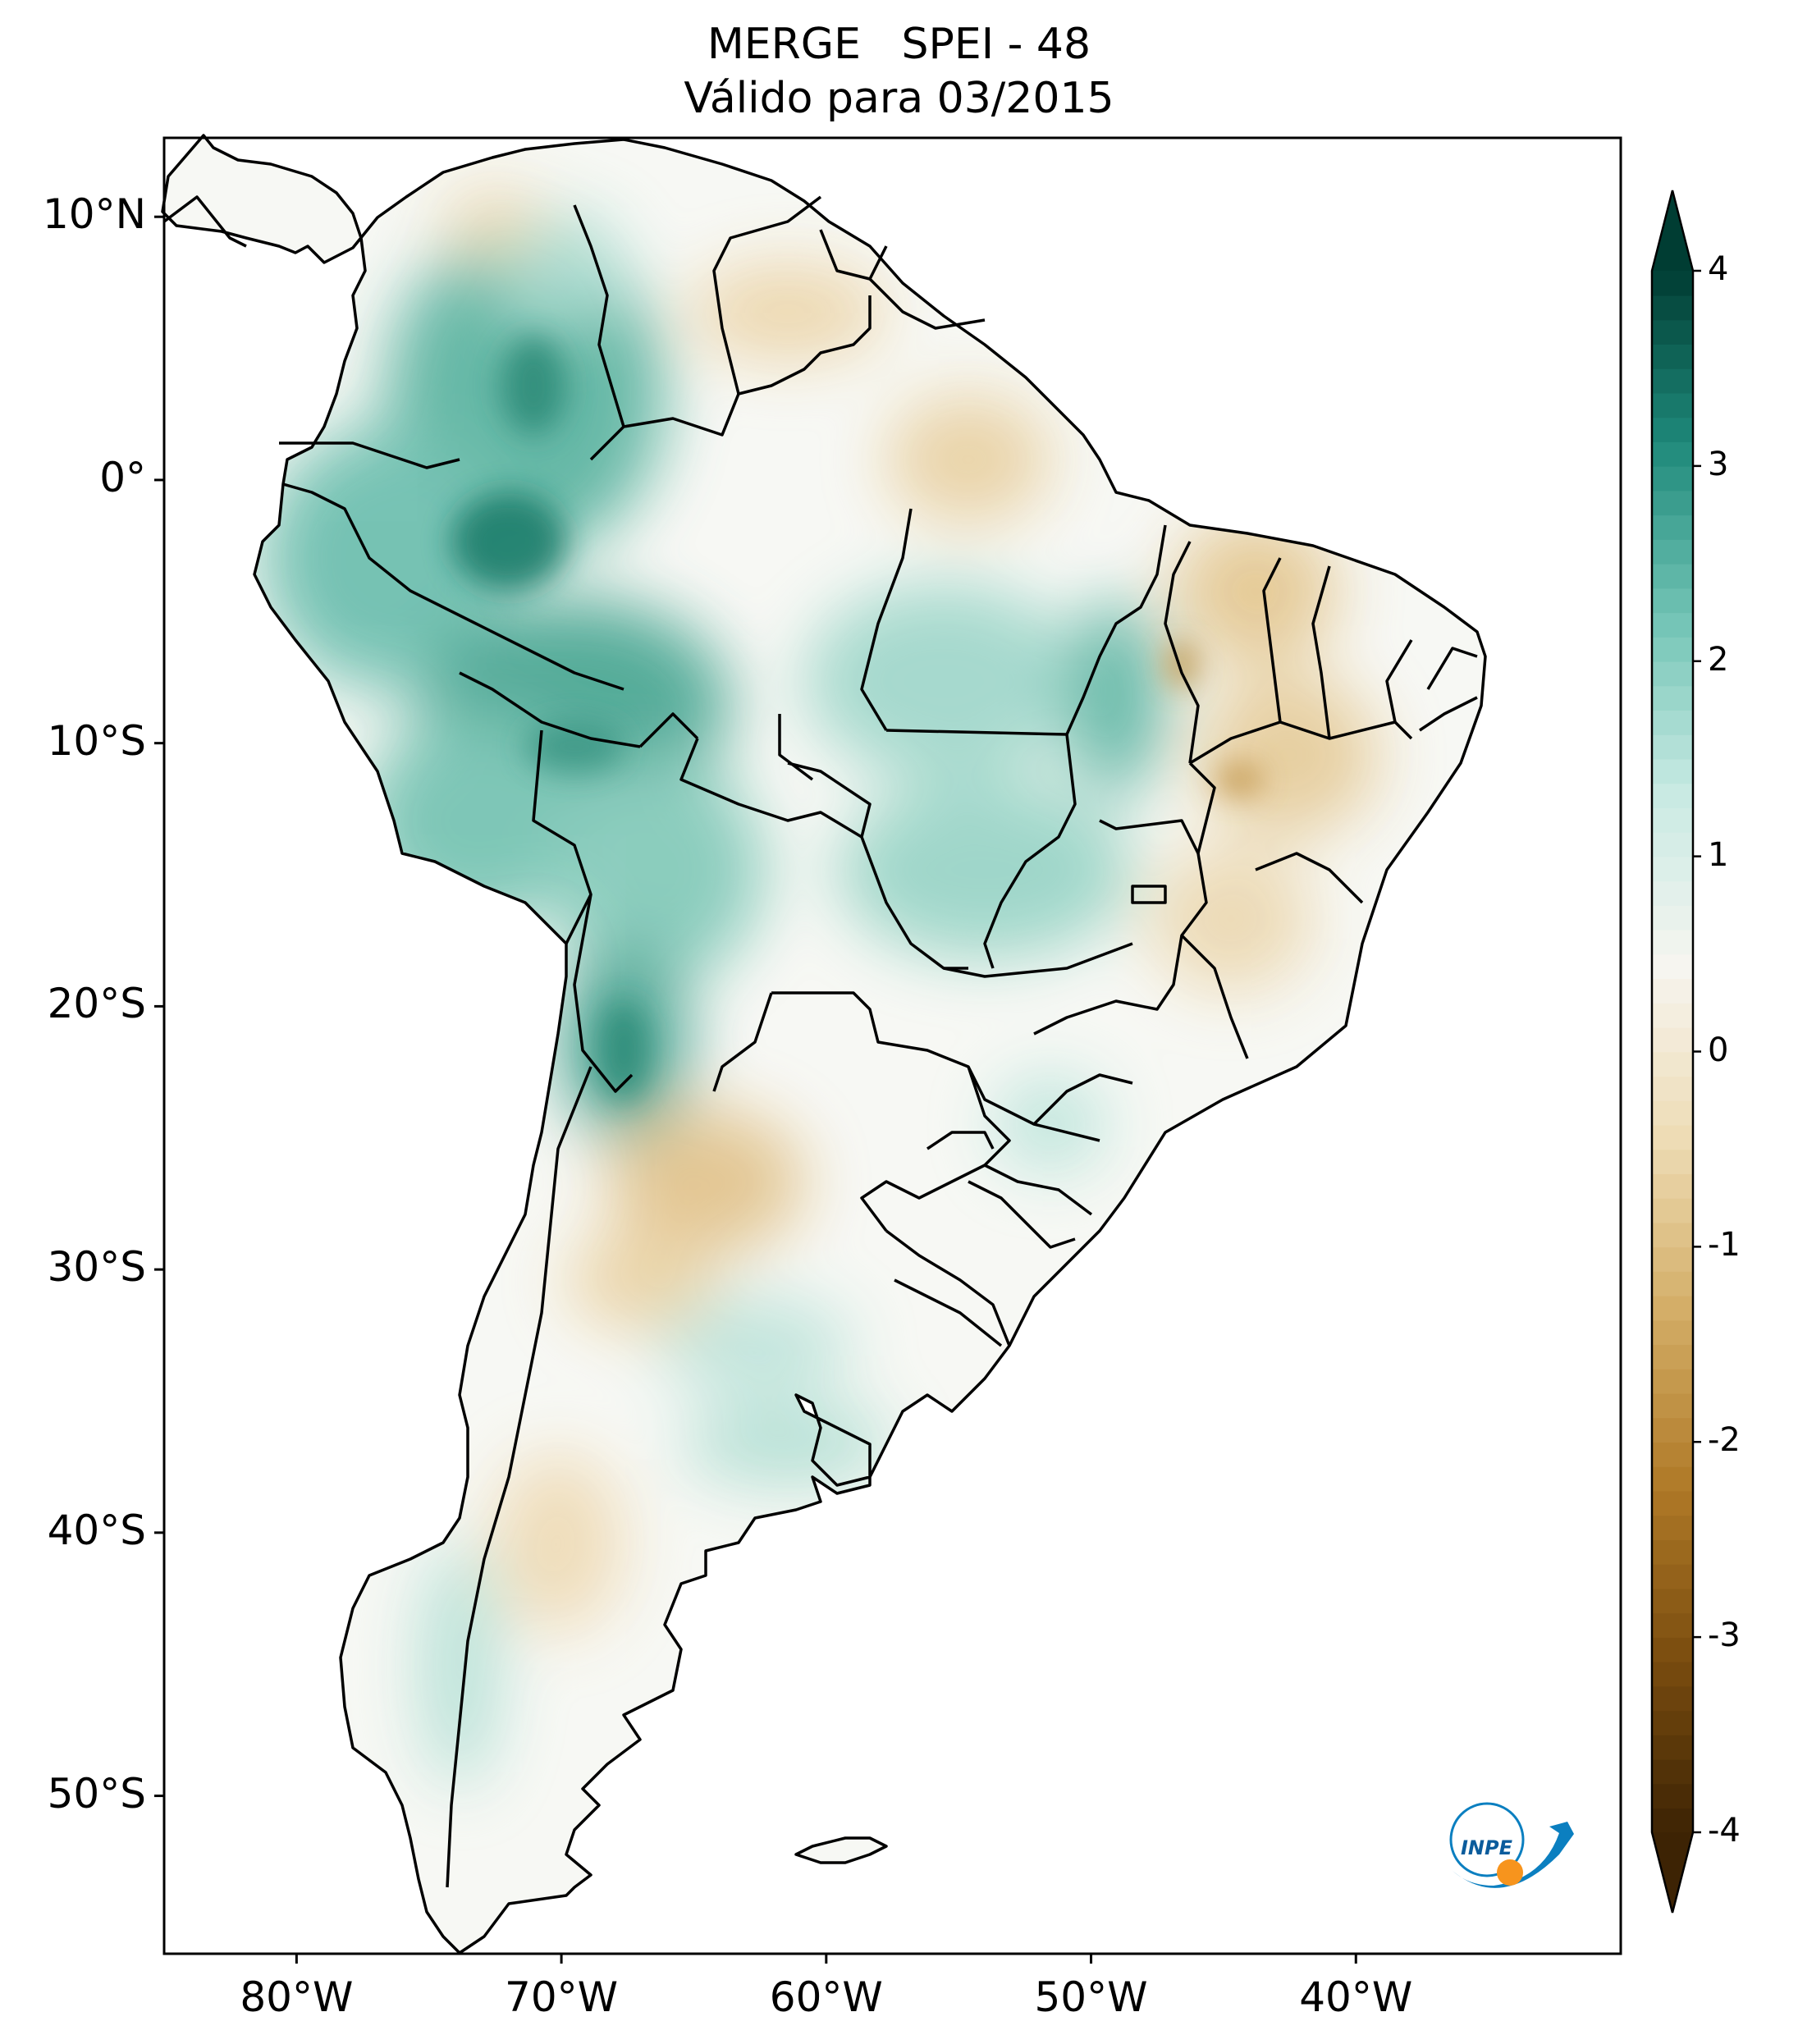 This screenshot has width=1798, height=2044. What do you see at coordinates (1718, 464) in the screenshot?
I see `colorbar-tick-label: 3` at bounding box center [1718, 464].